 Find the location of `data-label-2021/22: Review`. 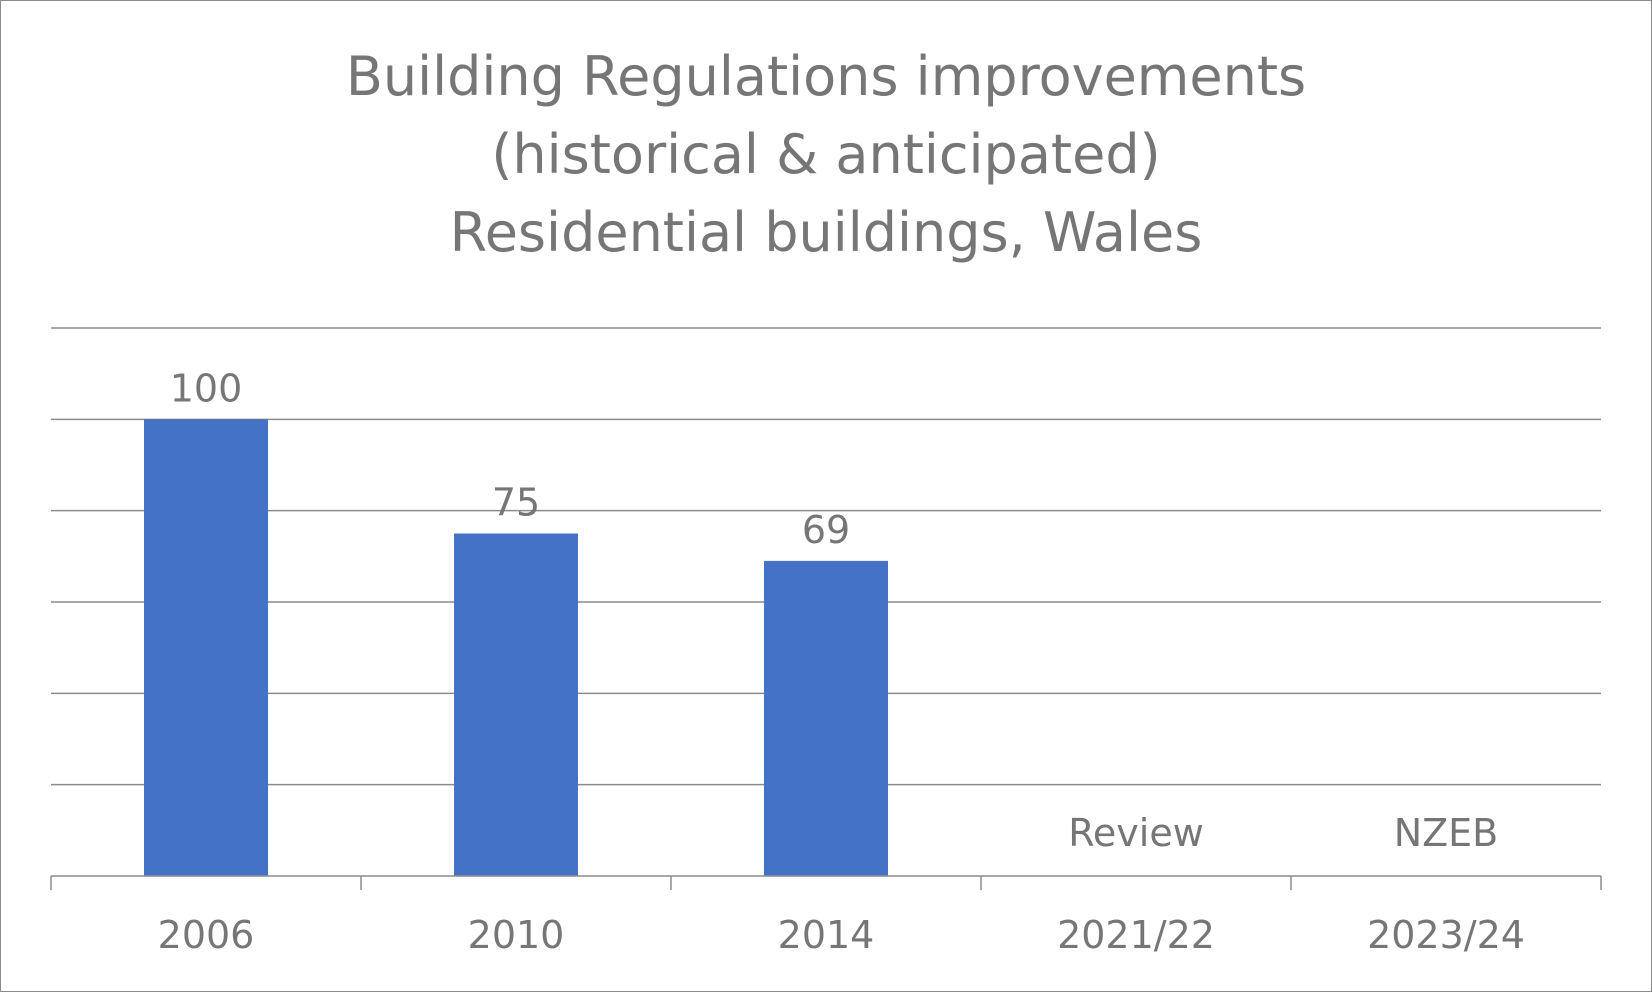

data-label-2021/22: Review is located at coordinates (1136, 833).